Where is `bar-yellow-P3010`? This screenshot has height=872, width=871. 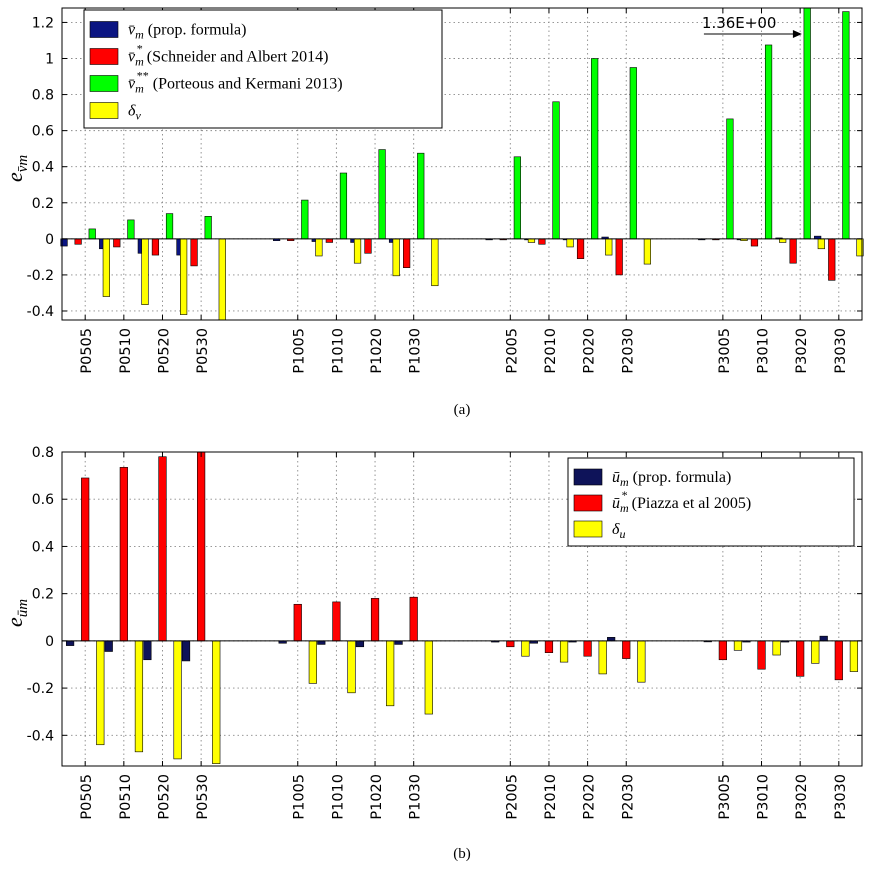
bar-yellow-P3010 is located at coordinates (783, 240).